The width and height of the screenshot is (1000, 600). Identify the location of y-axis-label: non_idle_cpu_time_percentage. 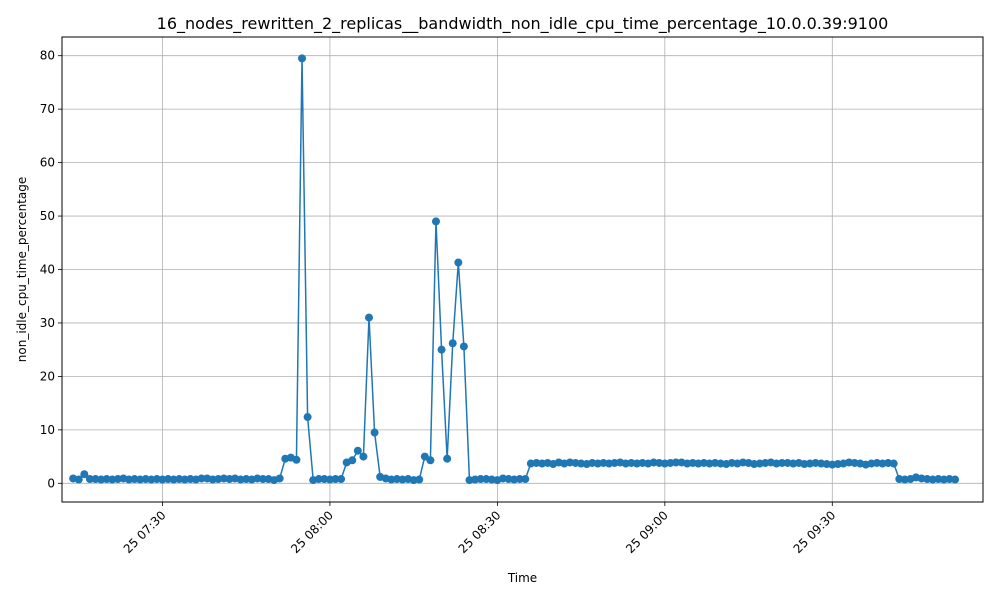
(22, 269).